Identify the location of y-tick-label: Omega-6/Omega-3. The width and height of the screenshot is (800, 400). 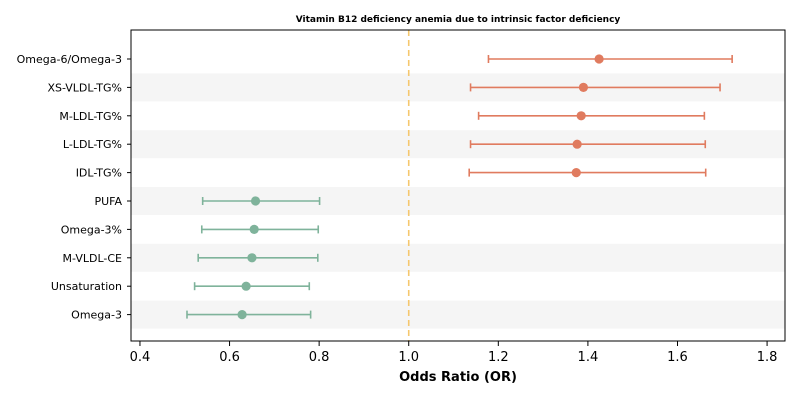
(69, 59).